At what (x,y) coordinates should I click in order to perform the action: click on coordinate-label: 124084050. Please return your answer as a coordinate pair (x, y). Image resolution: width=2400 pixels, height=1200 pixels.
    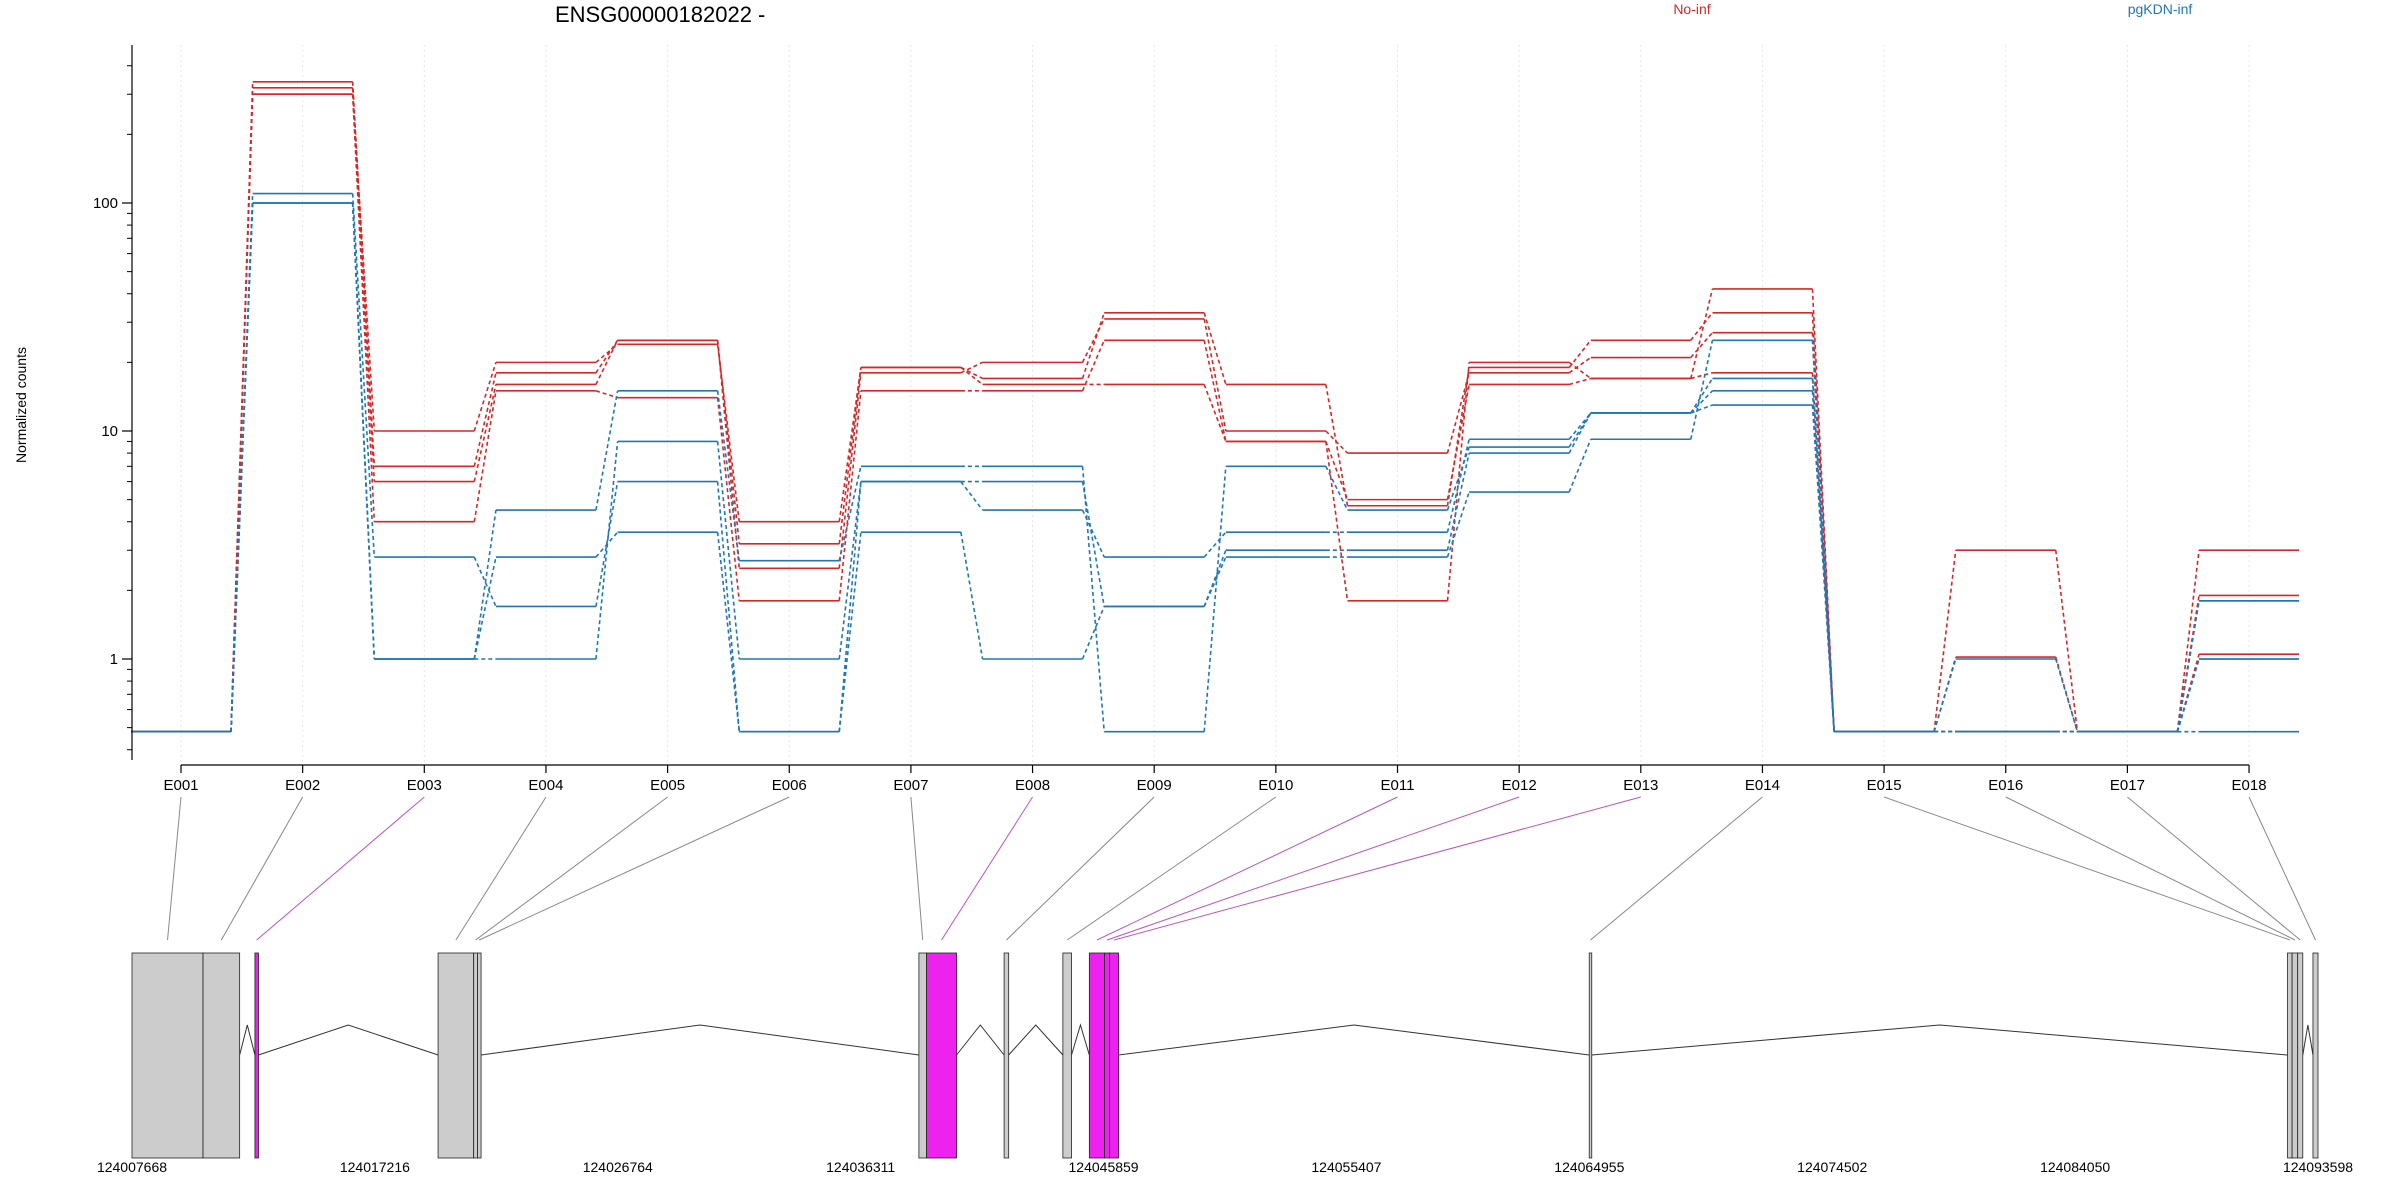
    Looking at the image, I should click on (2075, 1167).